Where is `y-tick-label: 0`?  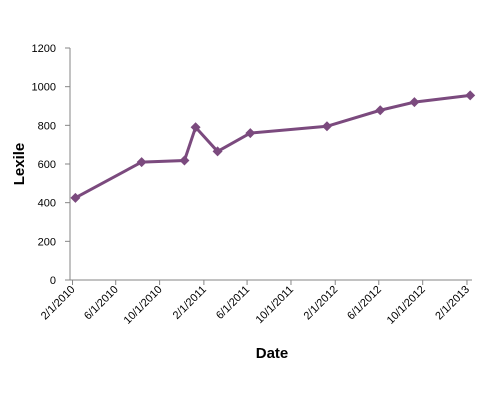 y-tick-label: 0 is located at coordinates (53, 281).